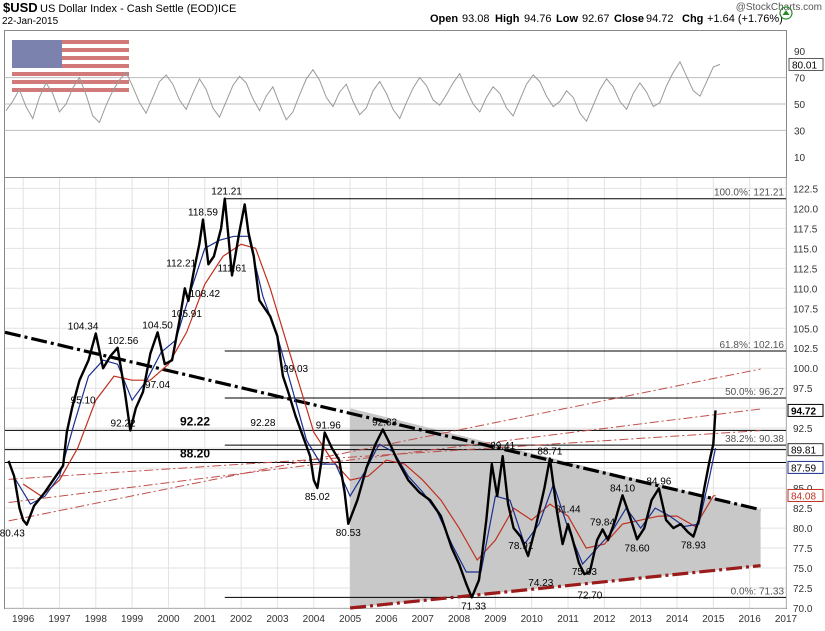  I want to click on year-tick-label: 2009, so click(495, 619).